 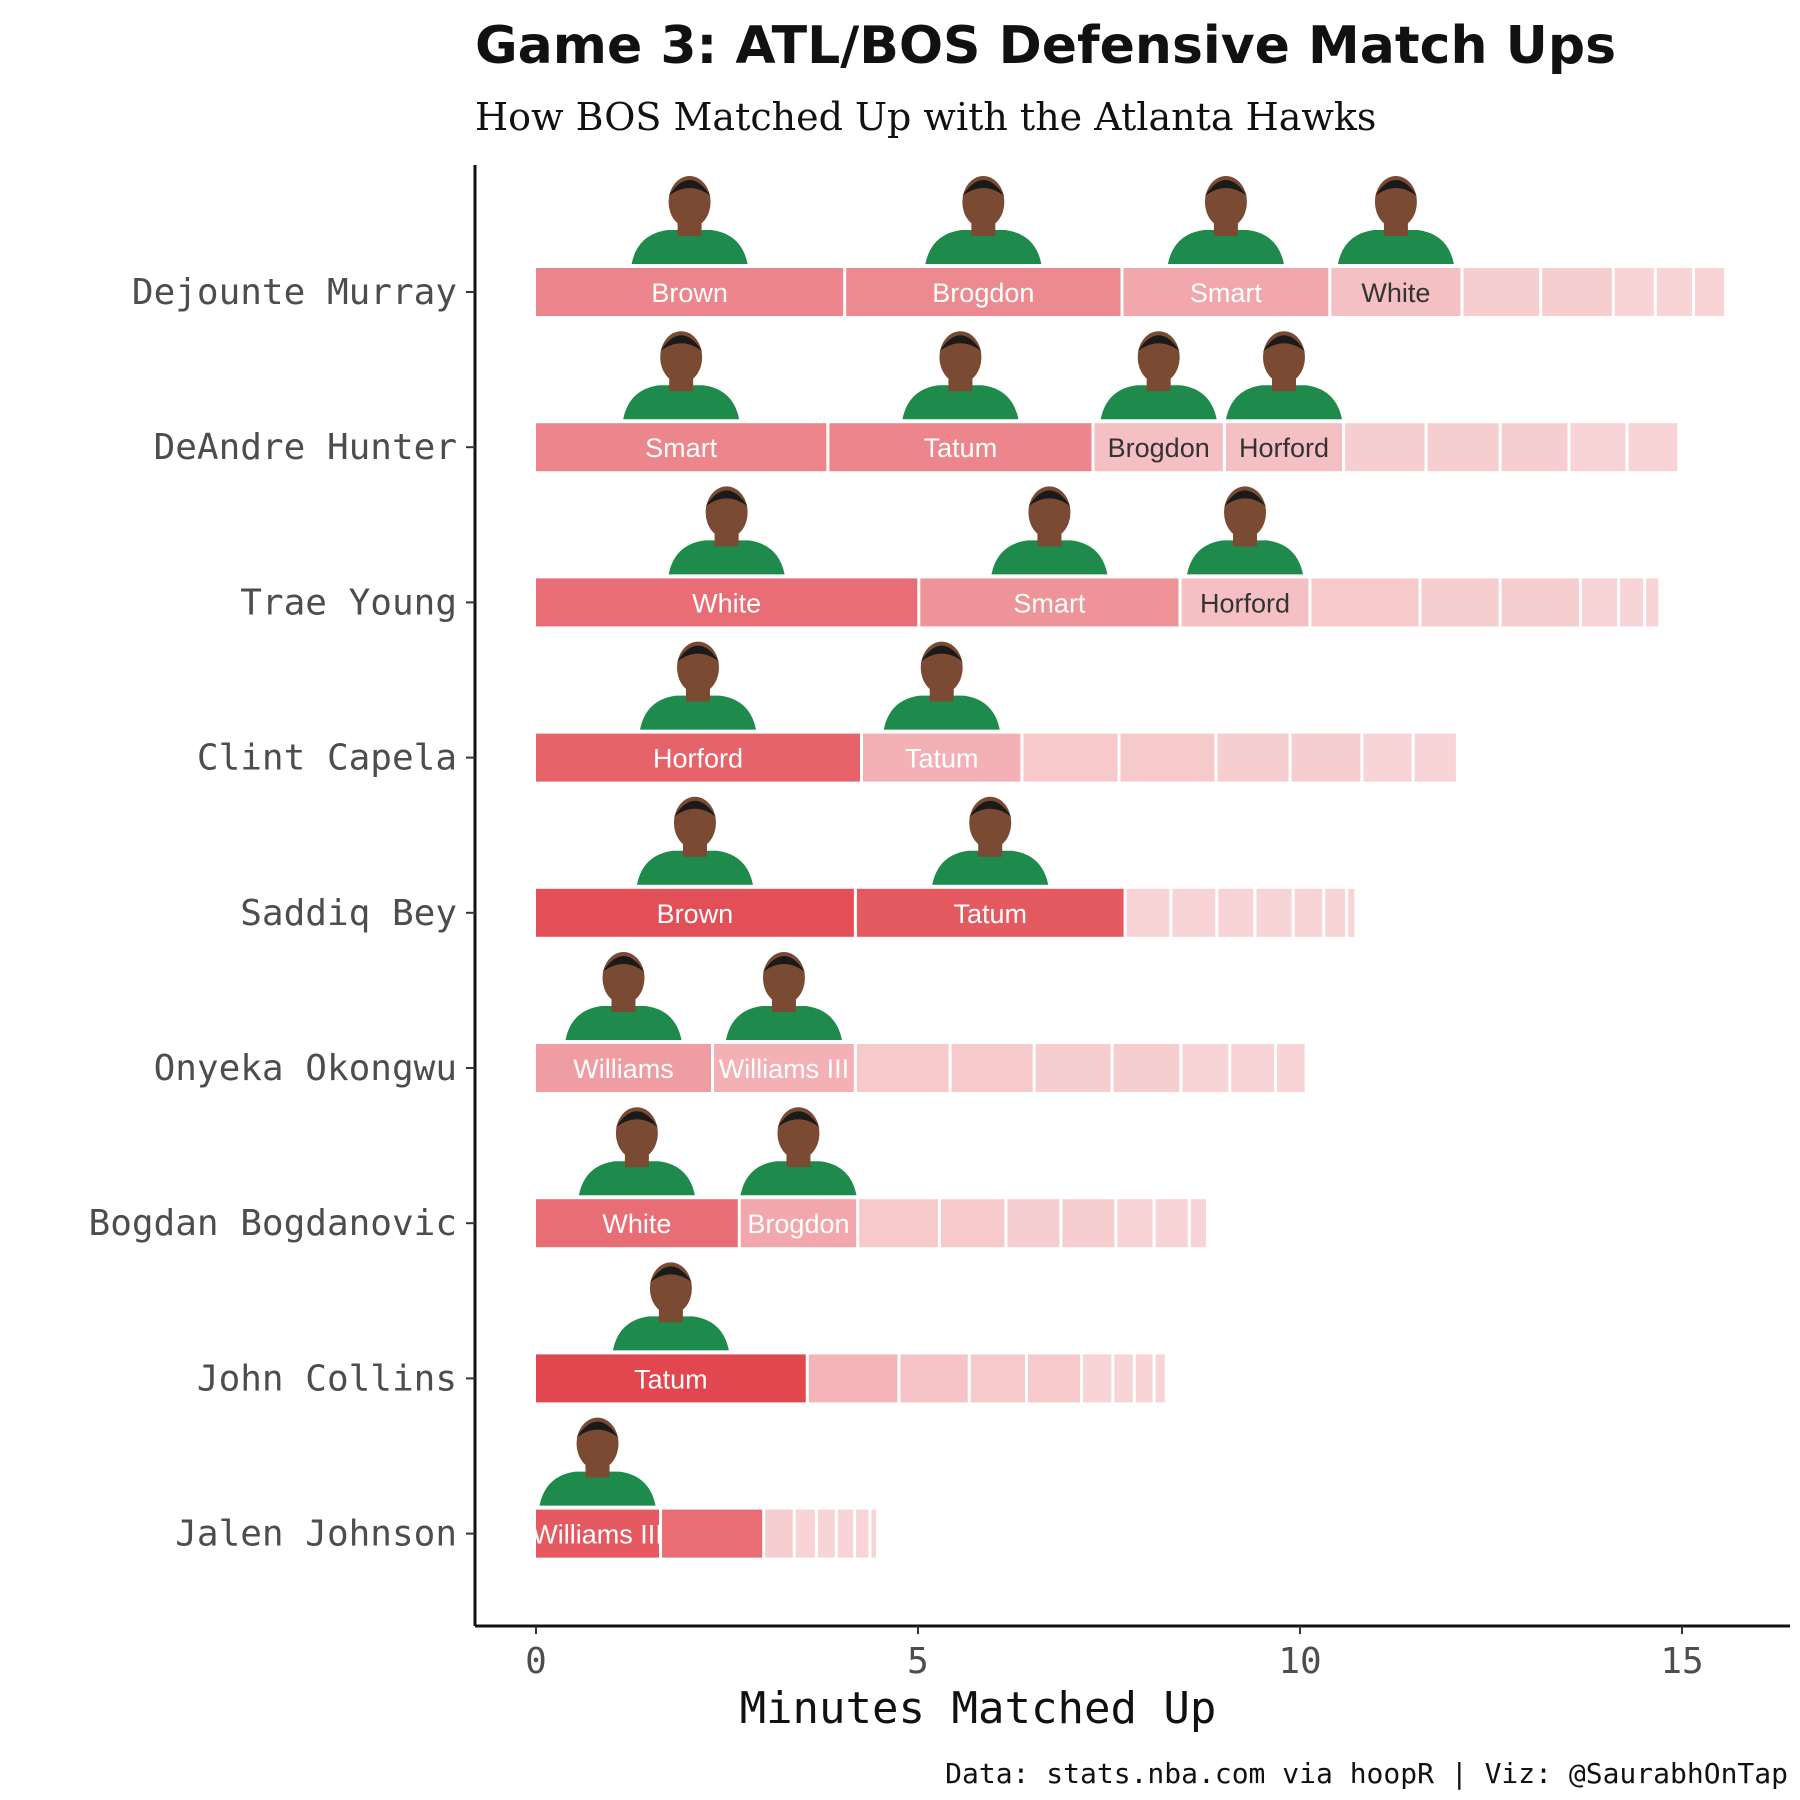 I want to click on chart-title: Game 3: ATL/BOS Defensive Match Ups, so click(x=1045, y=46).